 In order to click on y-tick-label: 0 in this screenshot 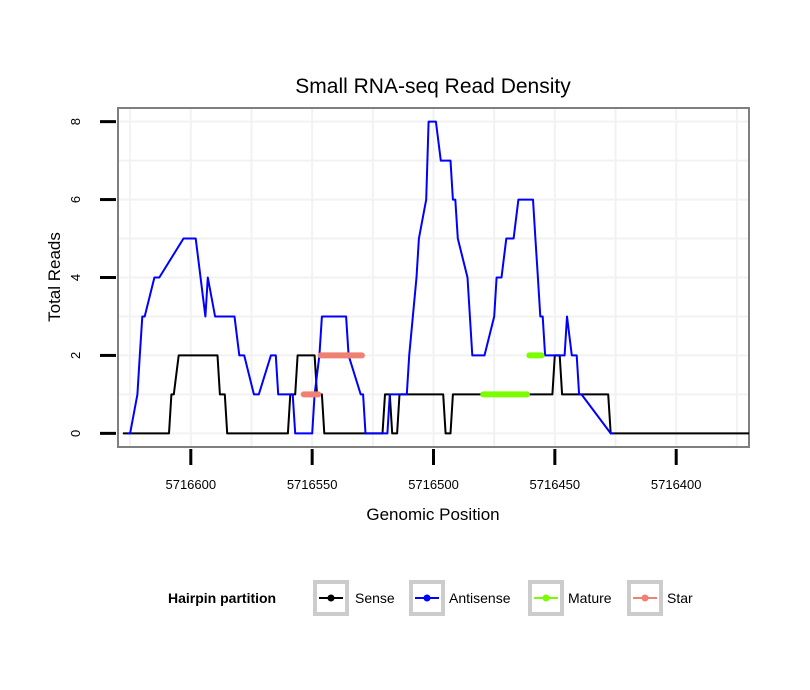, I will do `click(75, 433)`.